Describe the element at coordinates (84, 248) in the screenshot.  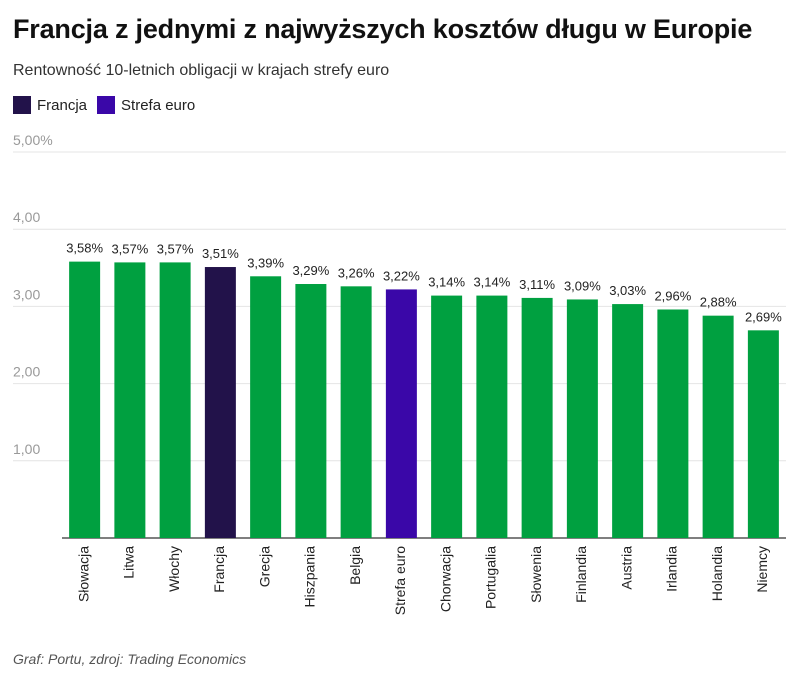
I see `data-label: 3,58%` at that location.